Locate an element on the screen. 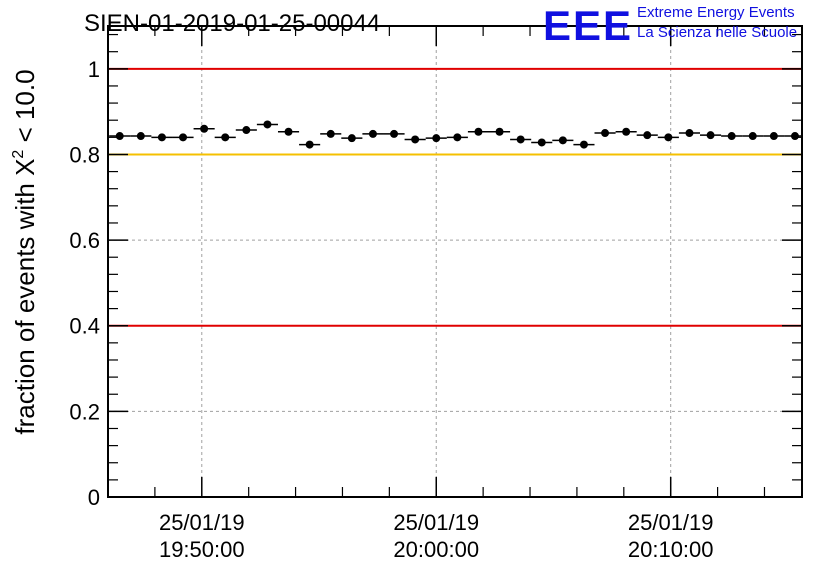  y-tick-label: 0.2 is located at coordinates (84, 411).